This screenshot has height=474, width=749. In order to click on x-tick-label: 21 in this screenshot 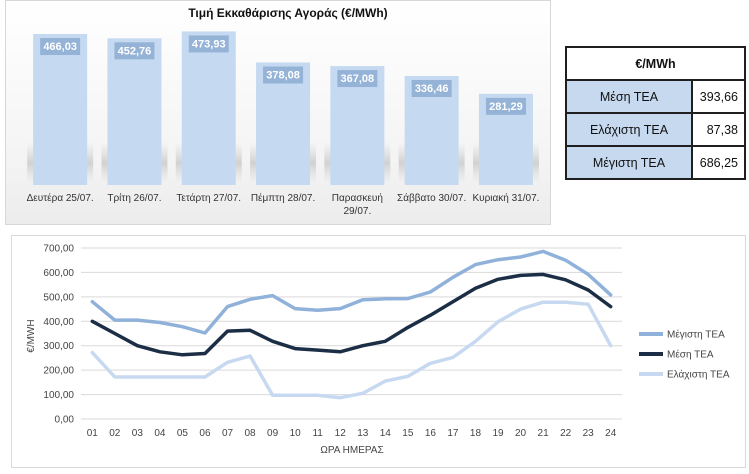, I will do `click(544, 433)`.